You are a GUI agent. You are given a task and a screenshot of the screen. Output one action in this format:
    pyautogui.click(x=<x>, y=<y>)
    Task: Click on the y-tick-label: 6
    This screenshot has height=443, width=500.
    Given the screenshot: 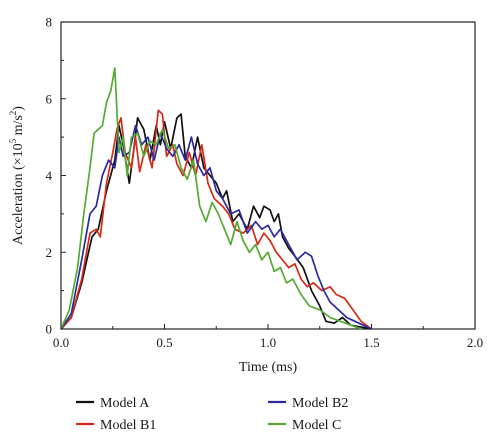 What is the action you would take?
    pyautogui.click(x=49, y=98)
    